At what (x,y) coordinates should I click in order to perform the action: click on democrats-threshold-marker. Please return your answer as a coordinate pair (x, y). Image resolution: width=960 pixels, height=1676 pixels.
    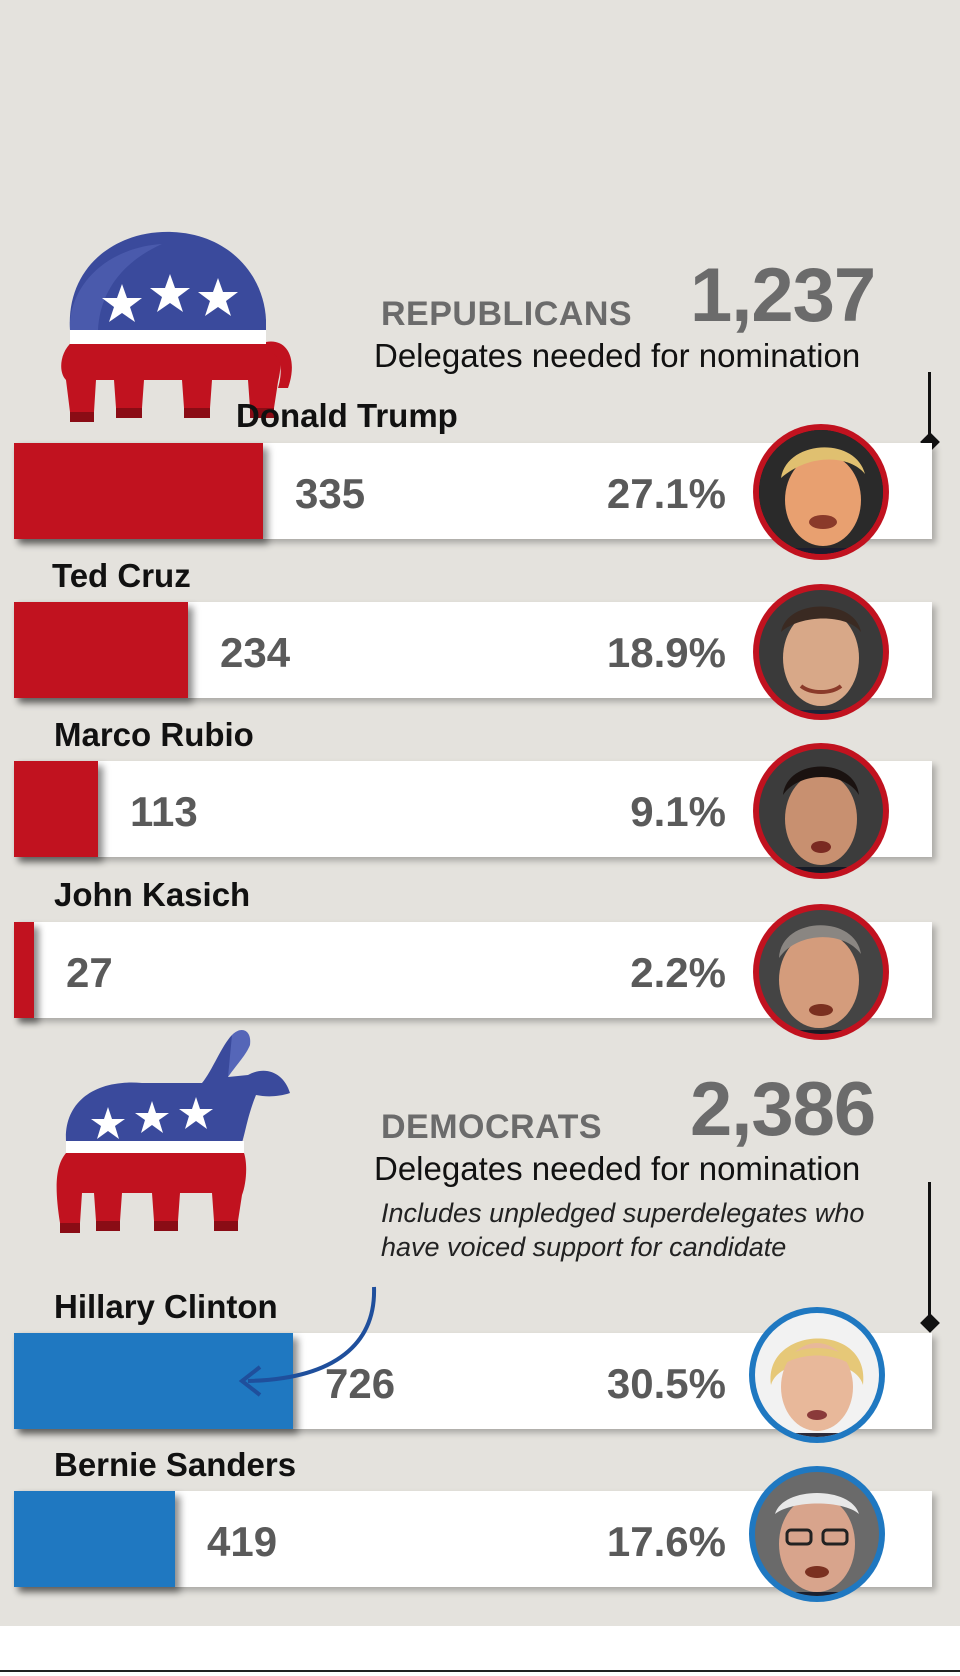
    Looking at the image, I should click on (930, 1323).